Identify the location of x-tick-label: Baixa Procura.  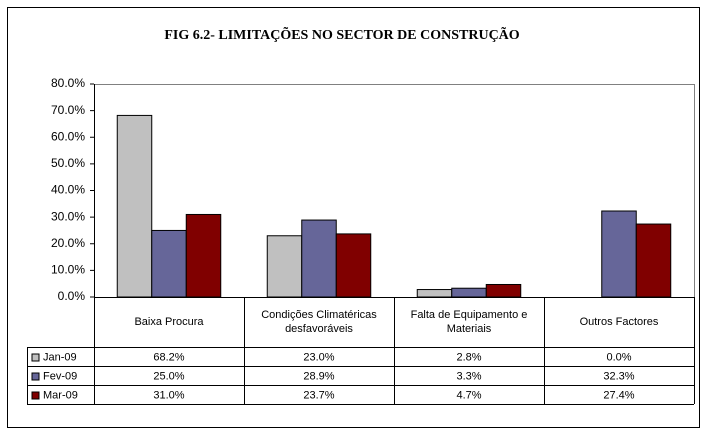
(169, 322).